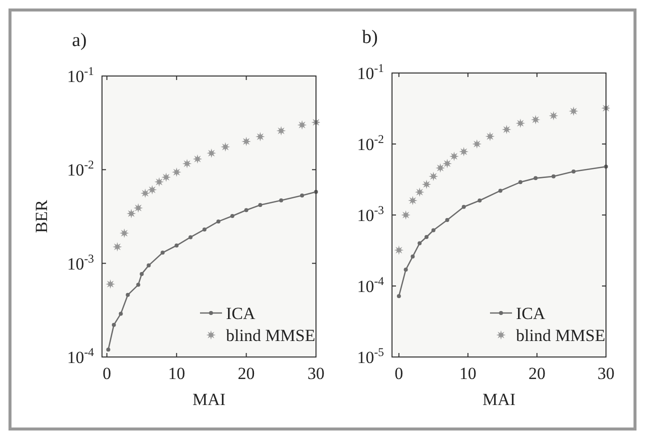 This screenshot has height=439, width=645. Describe the element at coordinates (370, 356) in the screenshot. I see `y-tick-label: 10$^{-5}$` at that location.